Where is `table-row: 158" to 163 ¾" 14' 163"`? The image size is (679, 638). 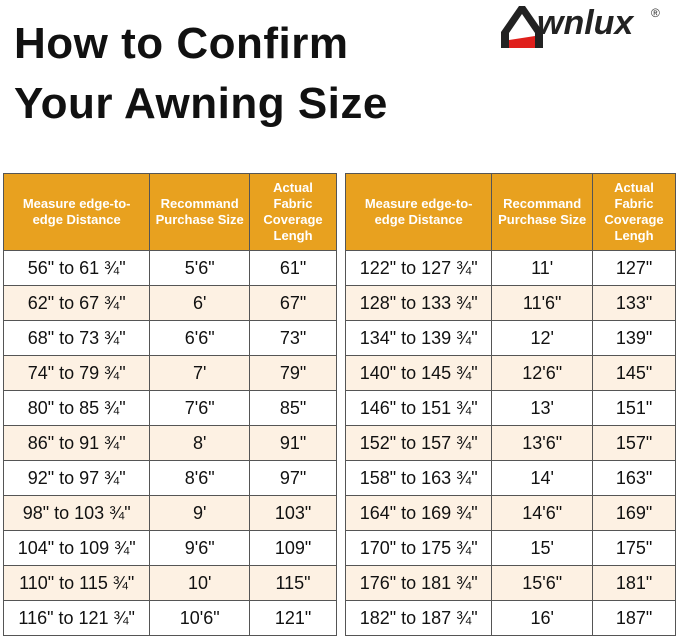 table-row: 158" to 163 ¾" 14' 163" is located at coordinates (510, 478).